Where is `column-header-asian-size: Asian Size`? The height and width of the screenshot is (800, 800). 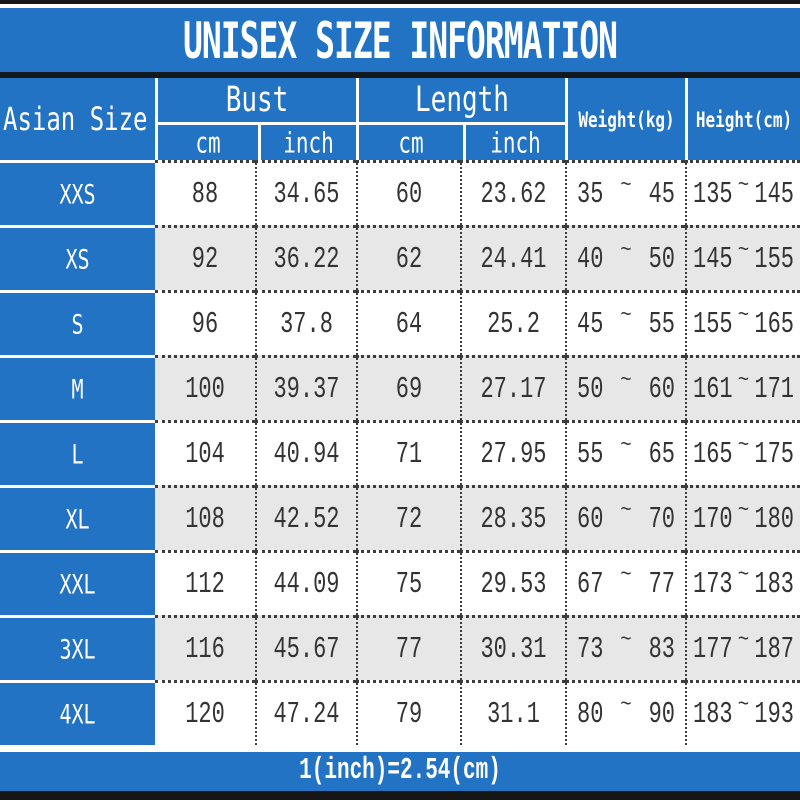 column-header-asian-size: Asian Size is located at coordinates (77, 119).